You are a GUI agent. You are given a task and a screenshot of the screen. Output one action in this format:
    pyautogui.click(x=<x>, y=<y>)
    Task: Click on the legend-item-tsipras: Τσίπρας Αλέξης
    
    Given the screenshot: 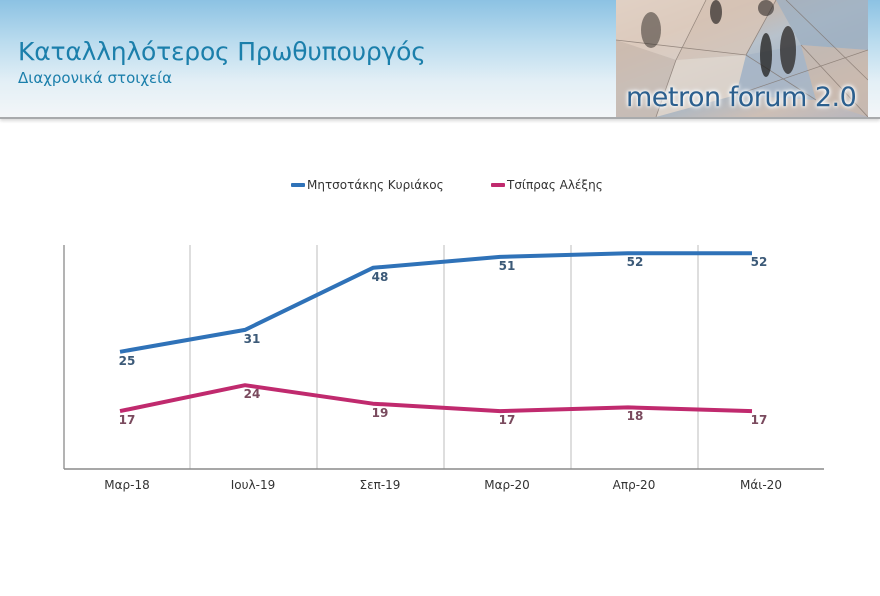 What is the action you would take?
    pyautogui.click(x=547, y=185)
    